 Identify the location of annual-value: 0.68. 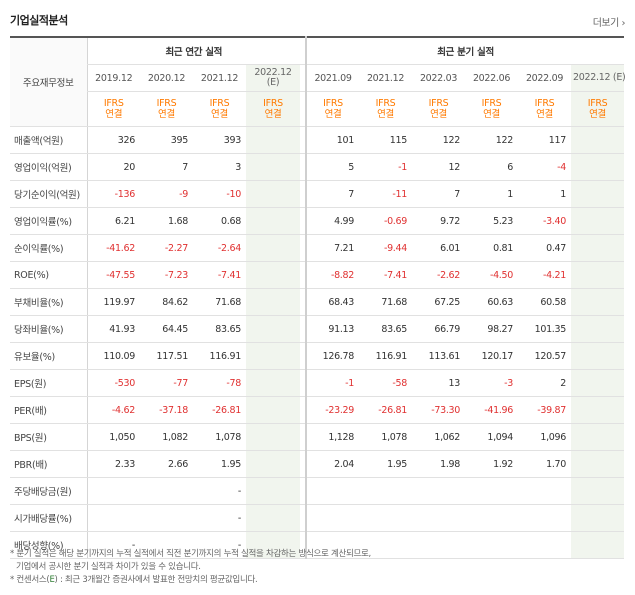
(219, 221).